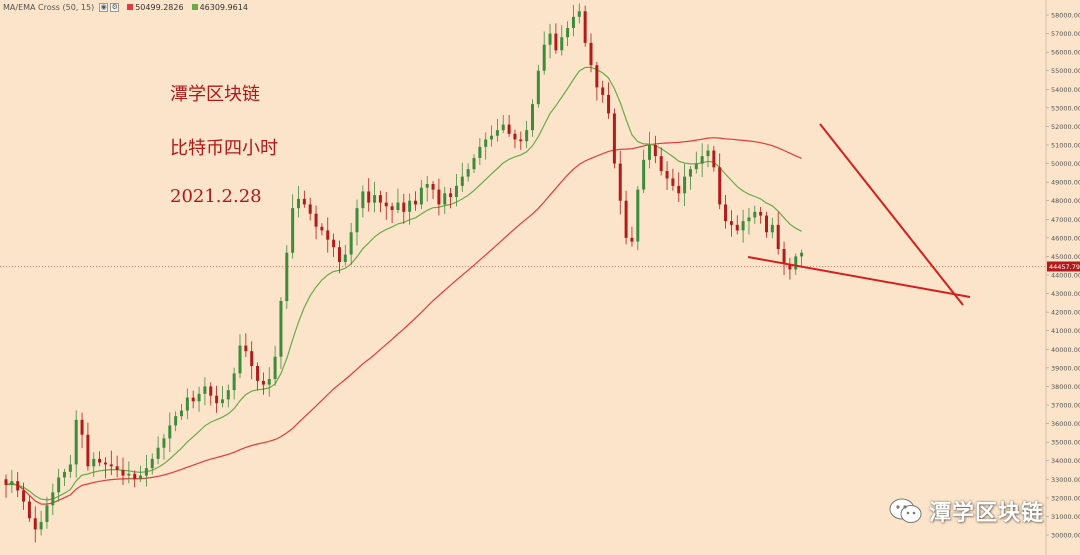 The image size is (1080, 555). What do you see at coordinates (104, 7) in the screenshot?
I see `eye-icon: ◉` at bounding box center [104, 7].